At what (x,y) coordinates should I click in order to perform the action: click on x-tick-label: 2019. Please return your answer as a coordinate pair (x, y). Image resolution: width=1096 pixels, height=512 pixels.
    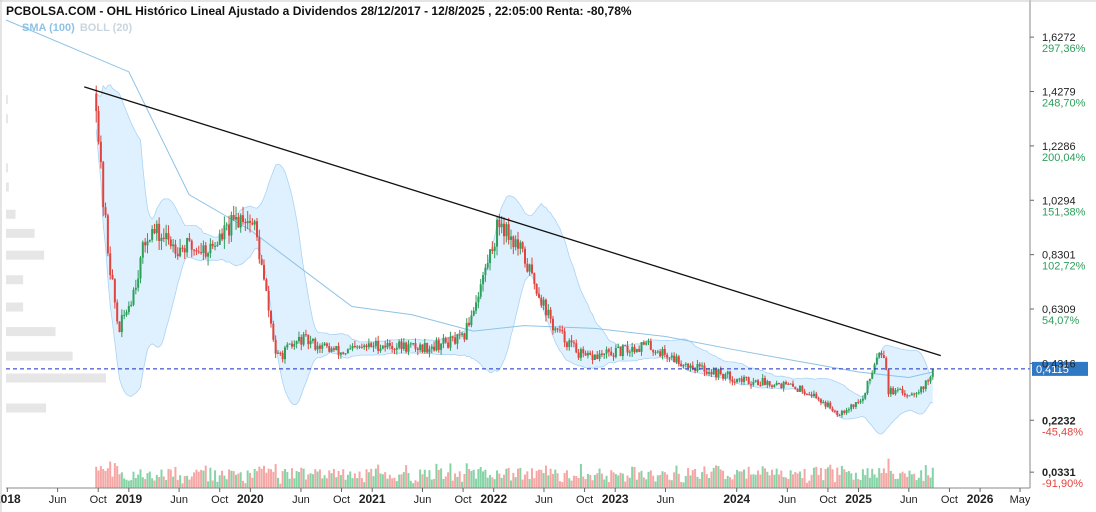
    Looking at the image, I should click on (128, 499).